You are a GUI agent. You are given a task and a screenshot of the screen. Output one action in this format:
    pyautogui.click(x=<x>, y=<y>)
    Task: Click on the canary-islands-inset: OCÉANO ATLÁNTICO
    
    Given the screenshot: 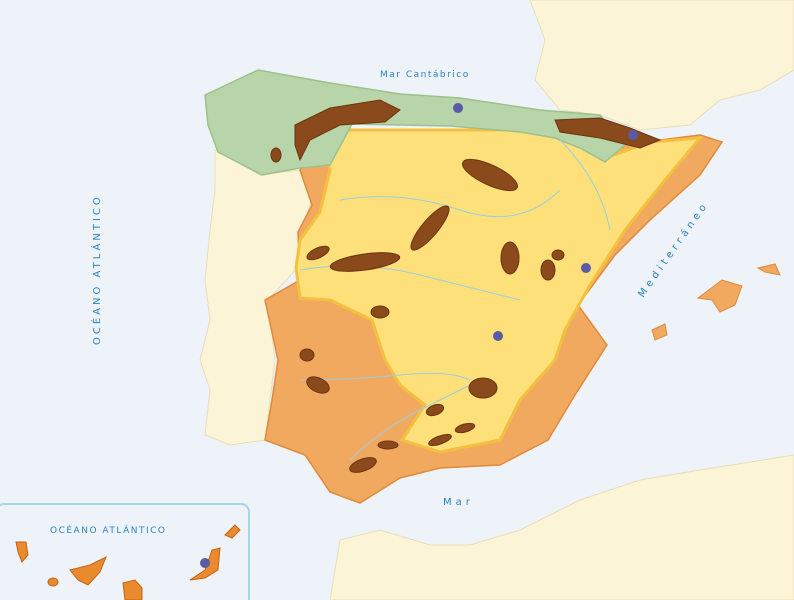 What is the action you would take?
    pyautogui.click(x=125, y=551)
    